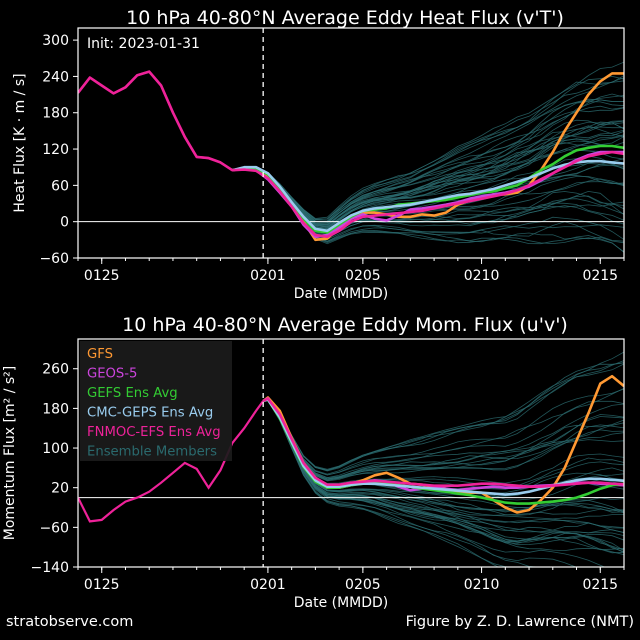 The width and height of the screenshot is (640, 640). Describe the element at coordinates (55, 41) in the screenshot. I see `y-tick-label: 300` at that location.